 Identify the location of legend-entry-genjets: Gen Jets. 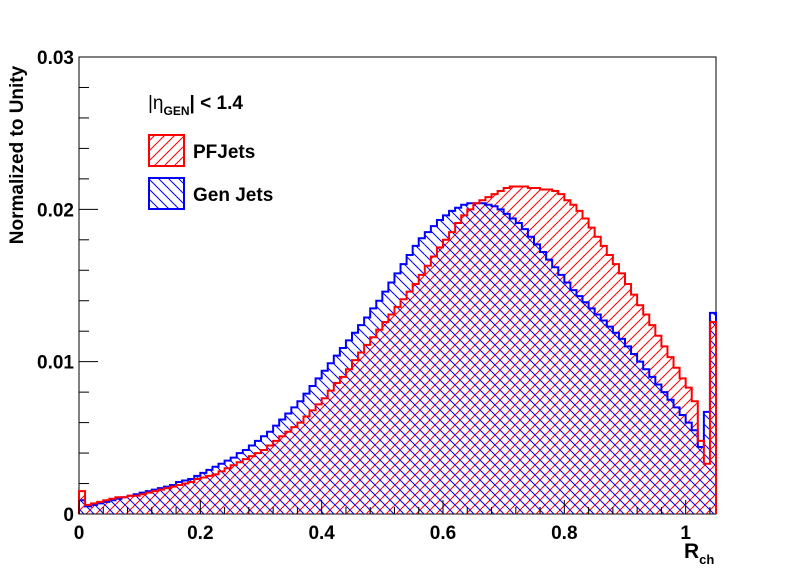
(210, 193).